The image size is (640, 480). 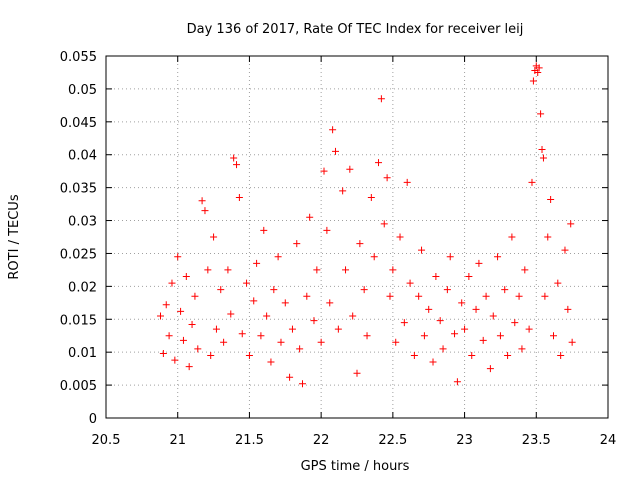 What do you see at coordinates (249, 440) in the screenshot?
I see `x-tick-label: 21.5` at bounding box center [249, 440].